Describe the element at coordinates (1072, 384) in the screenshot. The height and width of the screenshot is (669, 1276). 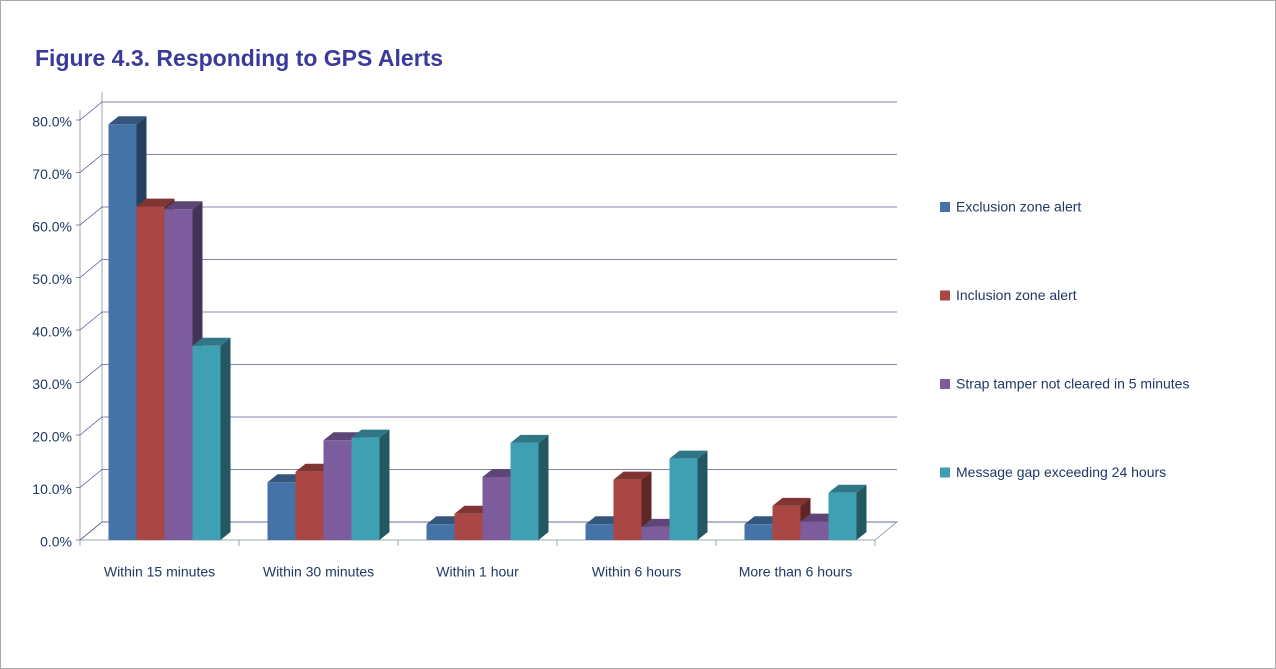
I see `legend-label: Strap tamper not cleared in 5 minutes` at that location.